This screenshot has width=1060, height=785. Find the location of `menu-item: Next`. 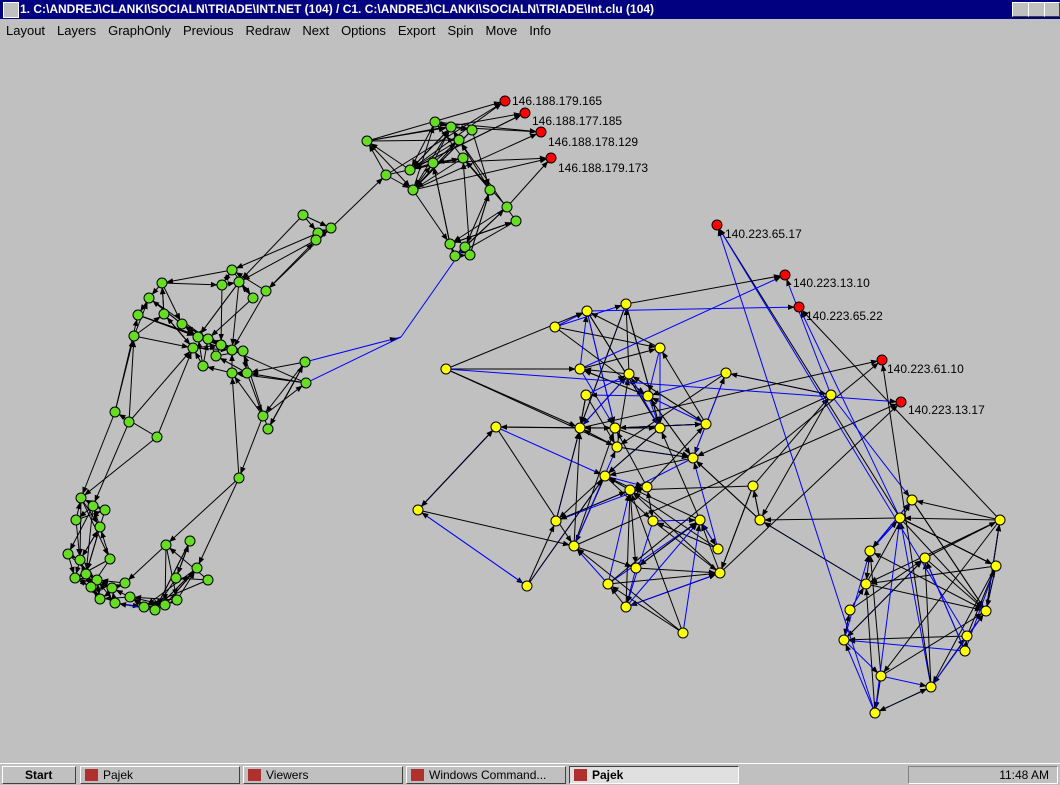

menu-item: Next is located at coordinates (316, 30).